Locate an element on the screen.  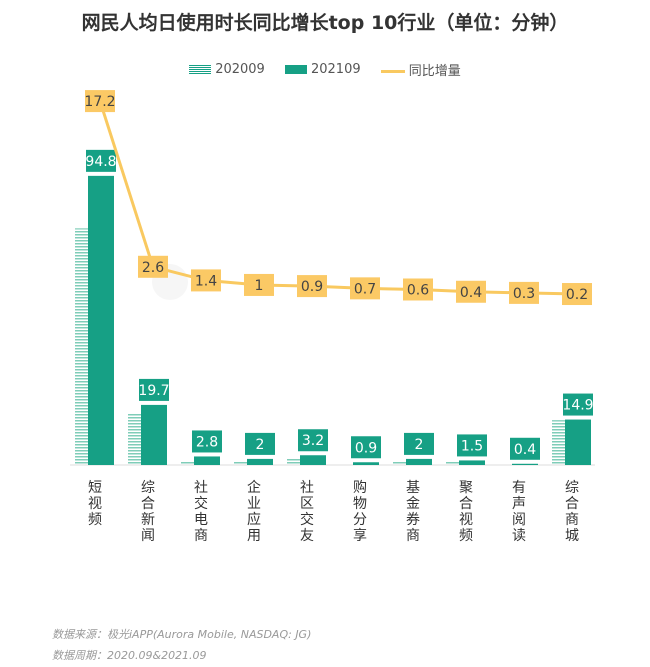
bar-label: 2.8 is located at coordinates (207, 442).